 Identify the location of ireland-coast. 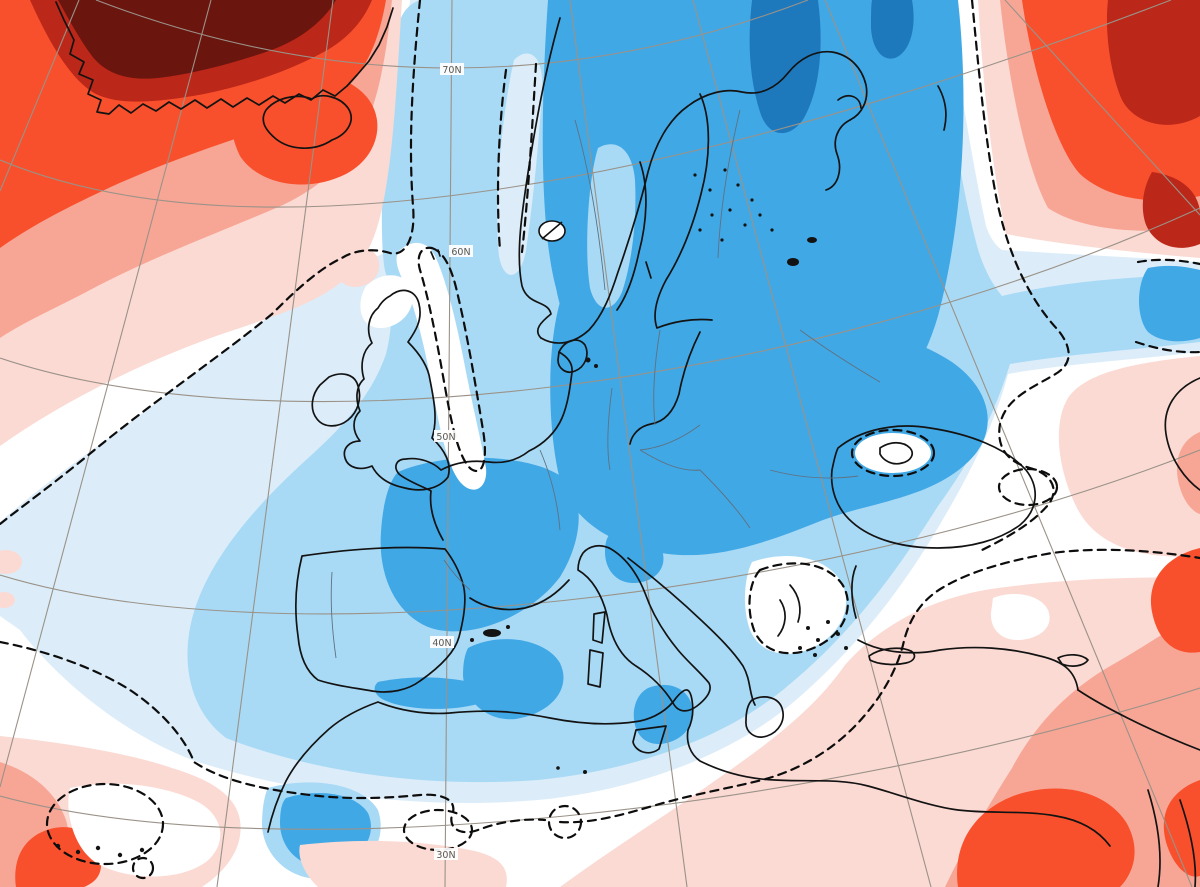
(336, 400).